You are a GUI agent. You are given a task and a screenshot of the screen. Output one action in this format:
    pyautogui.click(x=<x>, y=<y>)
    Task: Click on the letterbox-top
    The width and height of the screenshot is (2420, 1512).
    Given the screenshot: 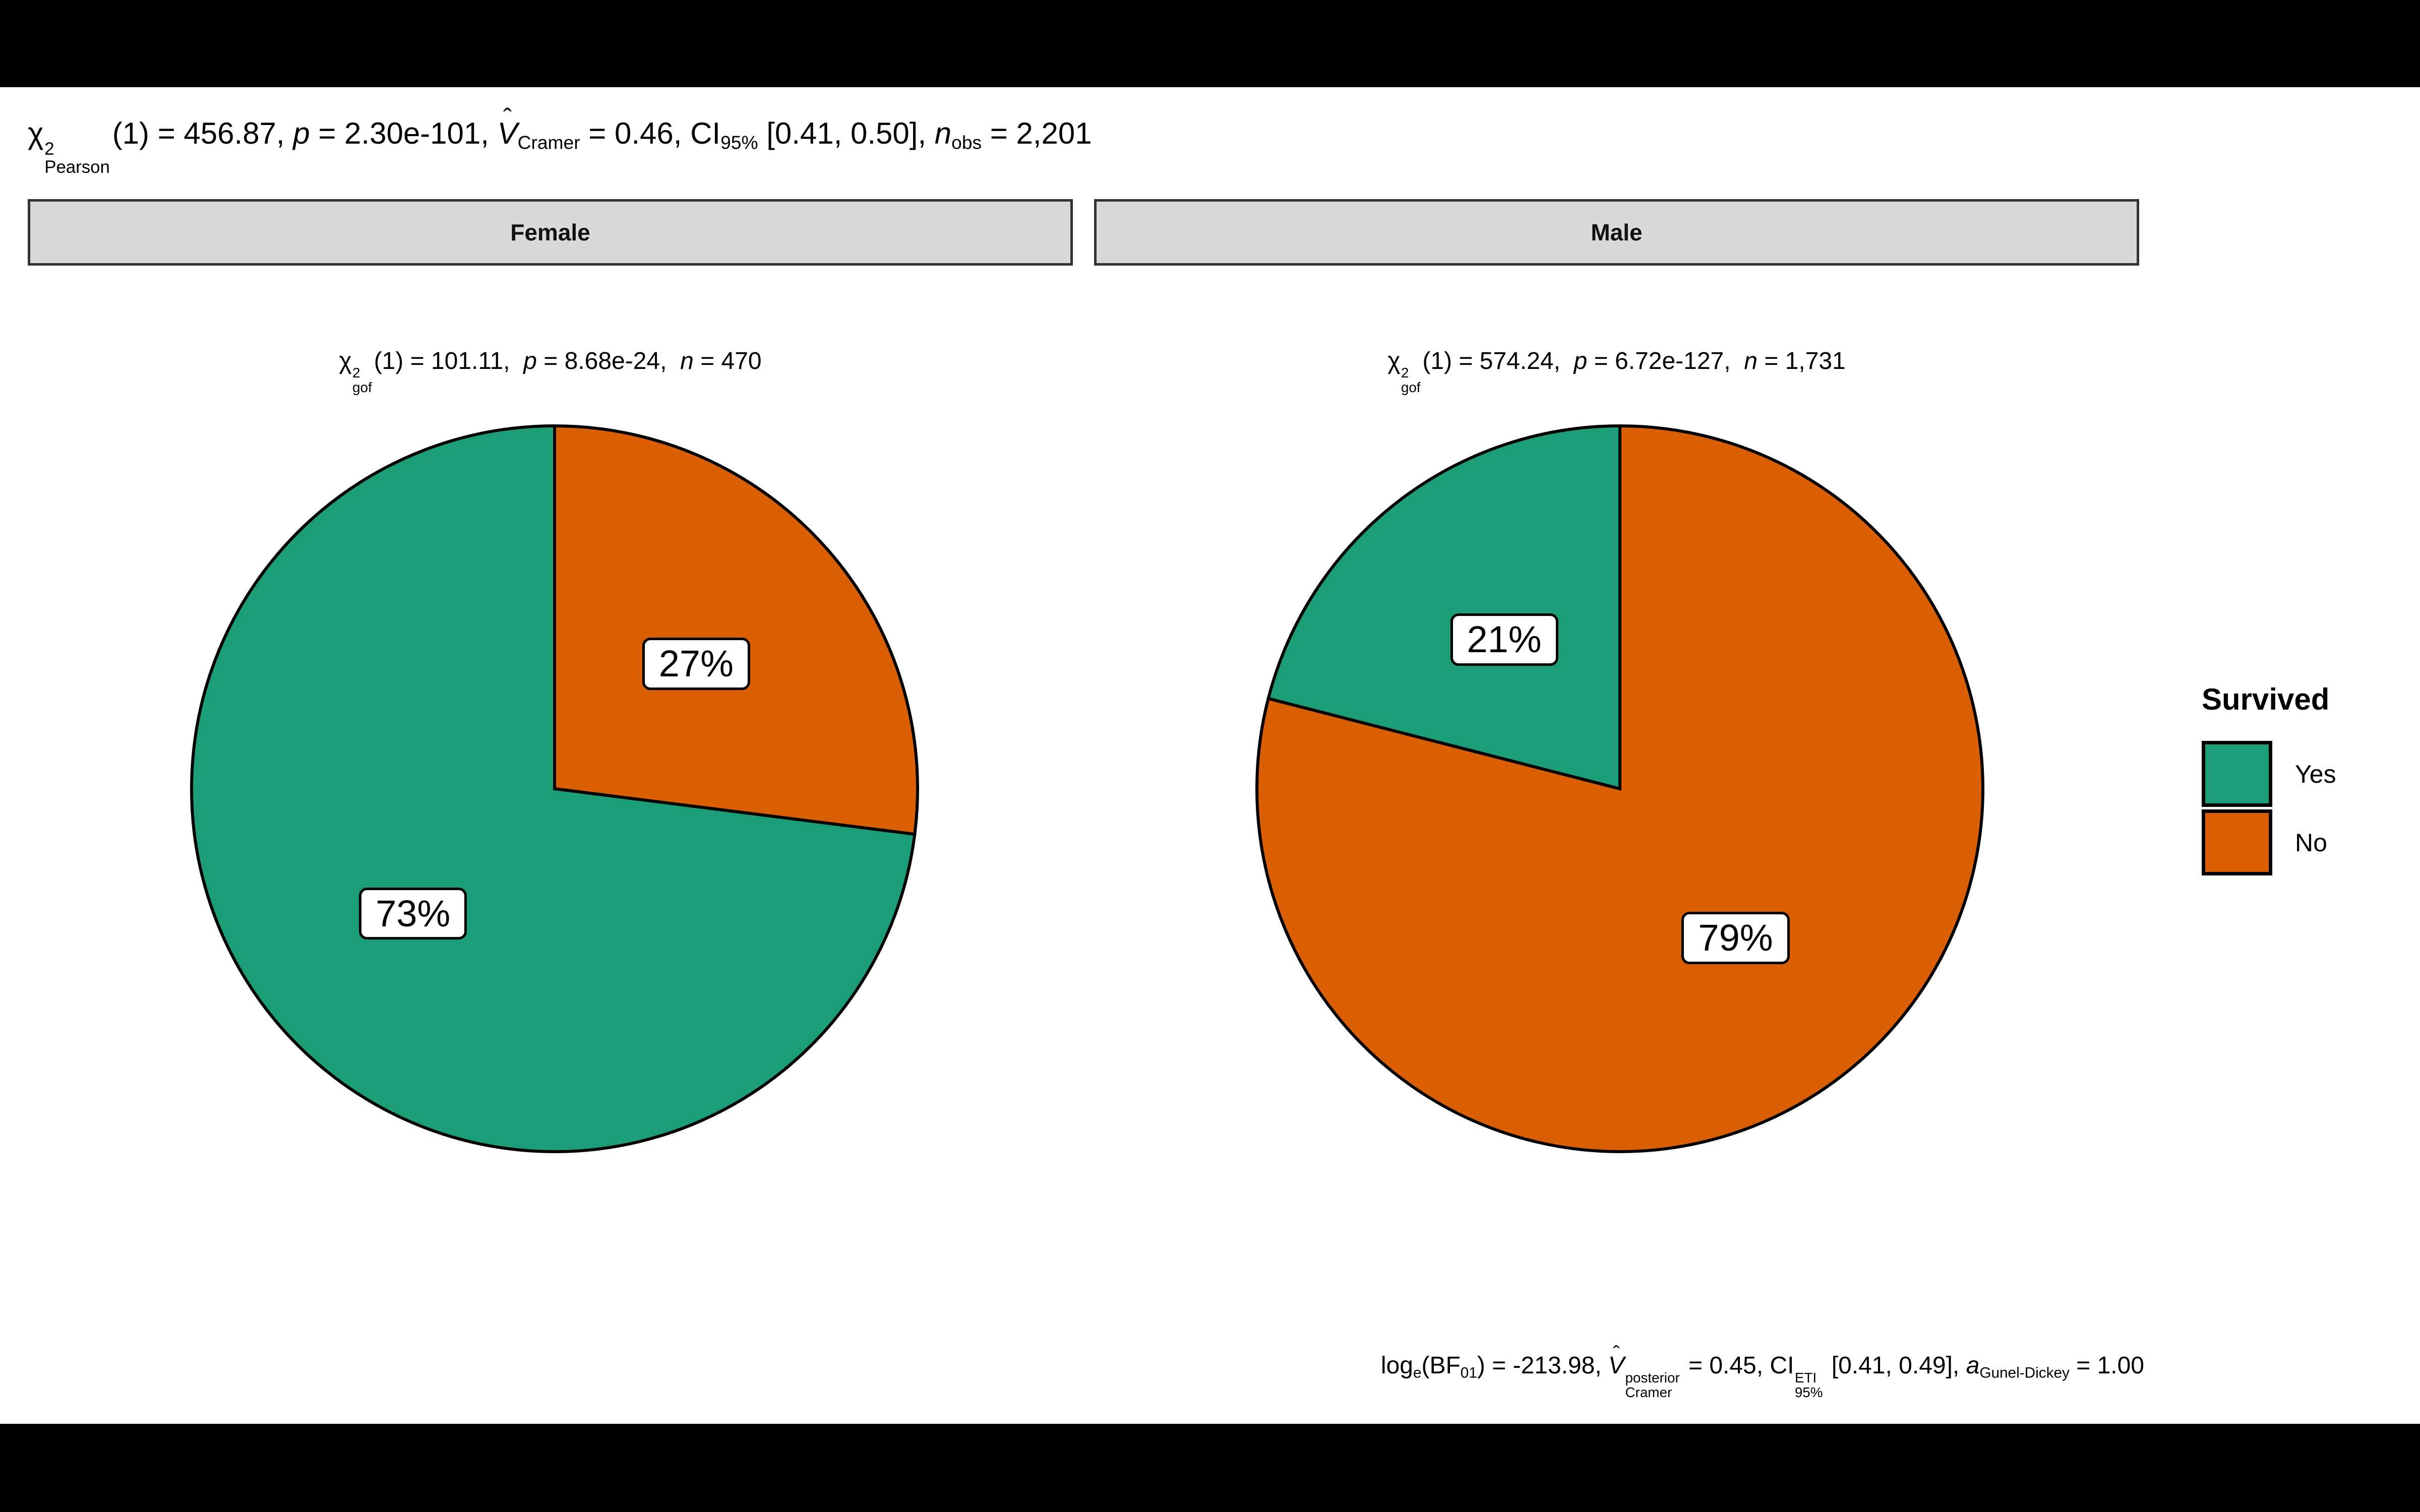 What is the action you would take?
    pyautogui.click(x=1210, y=43)
    